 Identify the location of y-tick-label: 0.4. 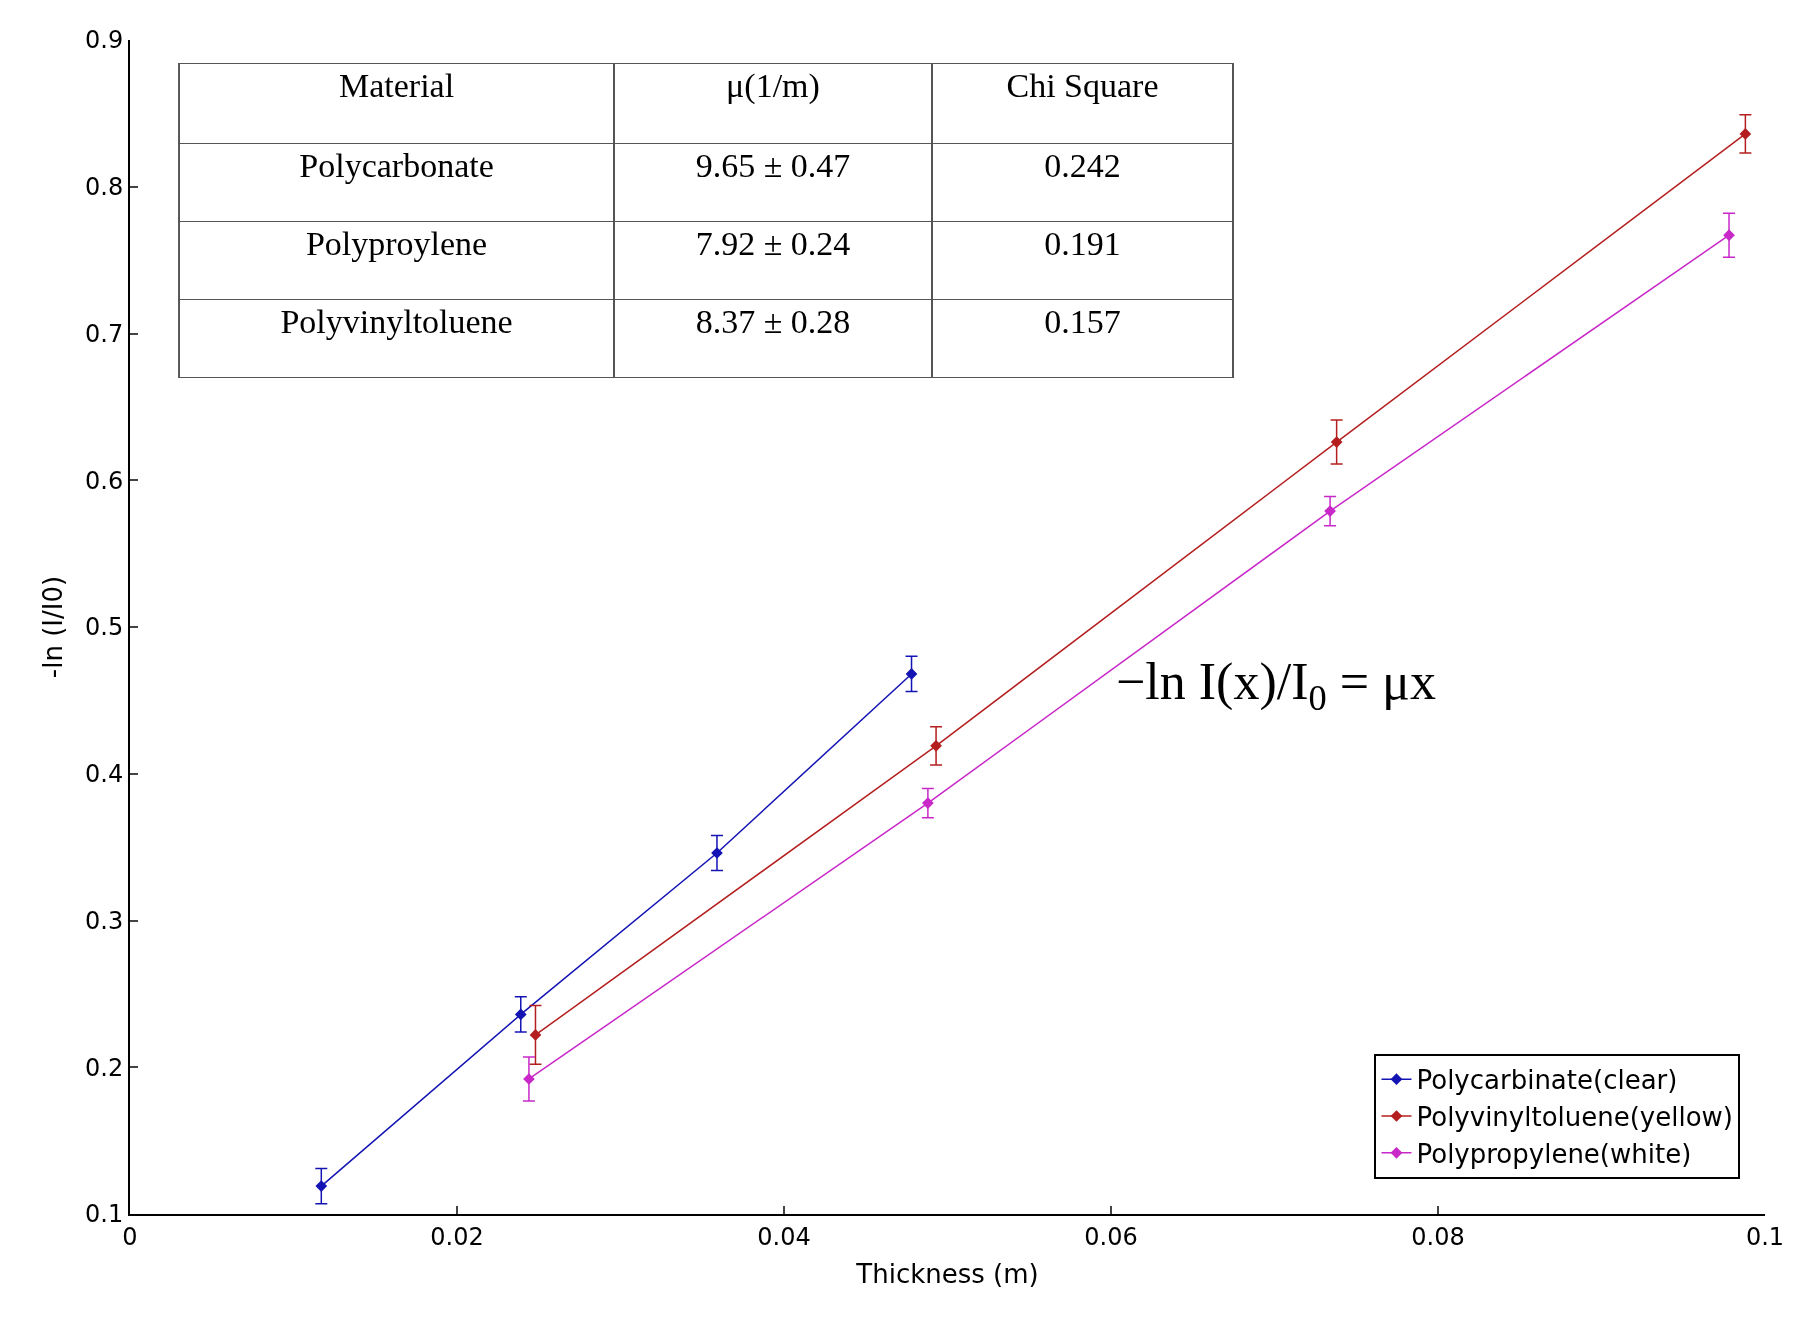
(104, 774).